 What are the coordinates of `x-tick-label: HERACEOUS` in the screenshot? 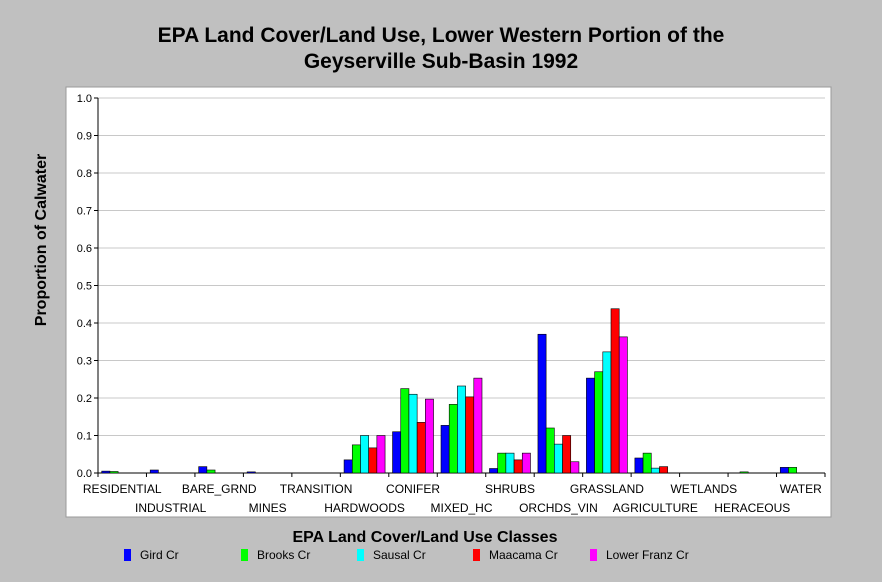 It's located at (752, 508).